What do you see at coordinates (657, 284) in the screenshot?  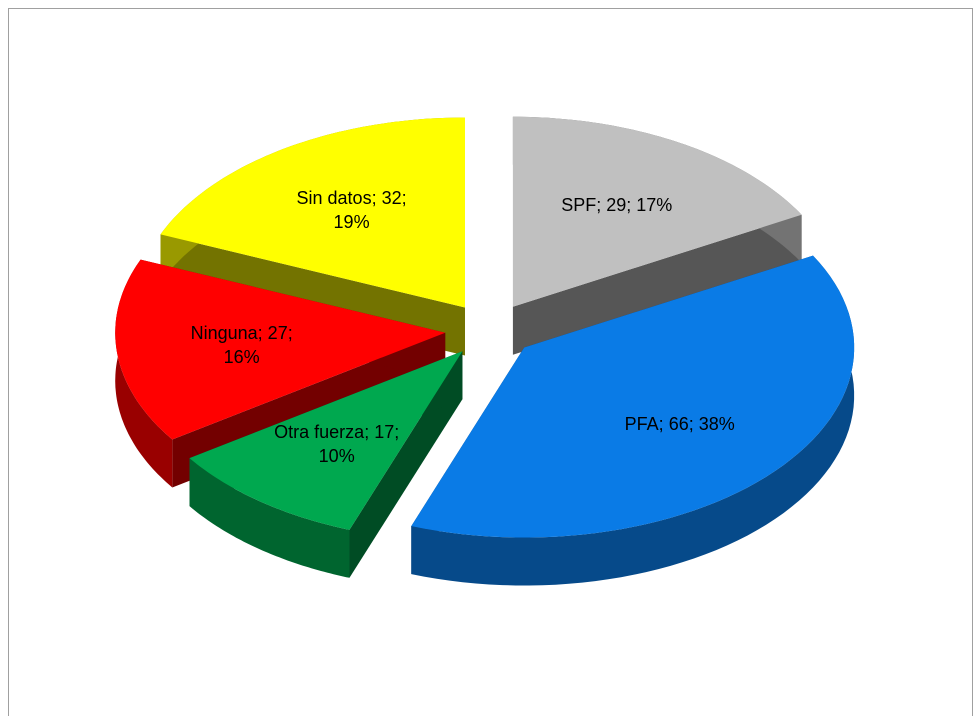 I see `slice-radial-wall` at bounding box center [657, 284].